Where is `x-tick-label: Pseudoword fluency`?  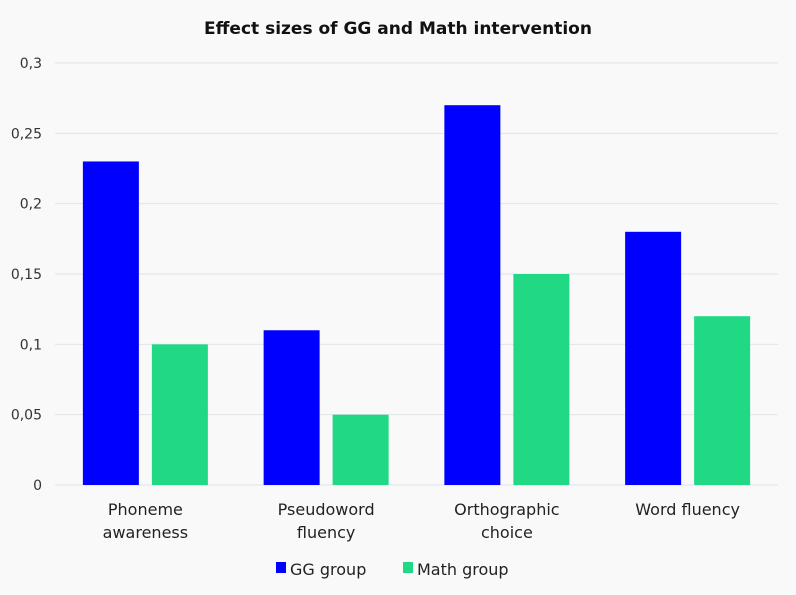
x-tick-label: Pseudoword fluency is located at coordinates (326, 521).